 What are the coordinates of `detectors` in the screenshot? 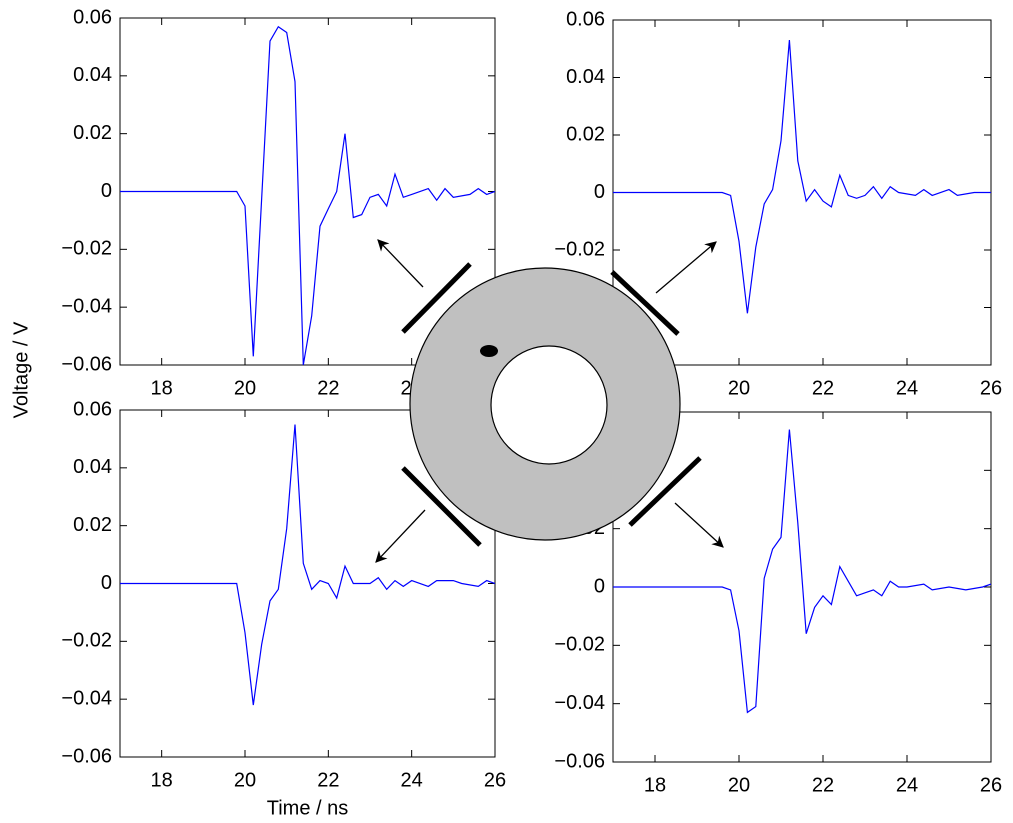 It's located at (551, 404).